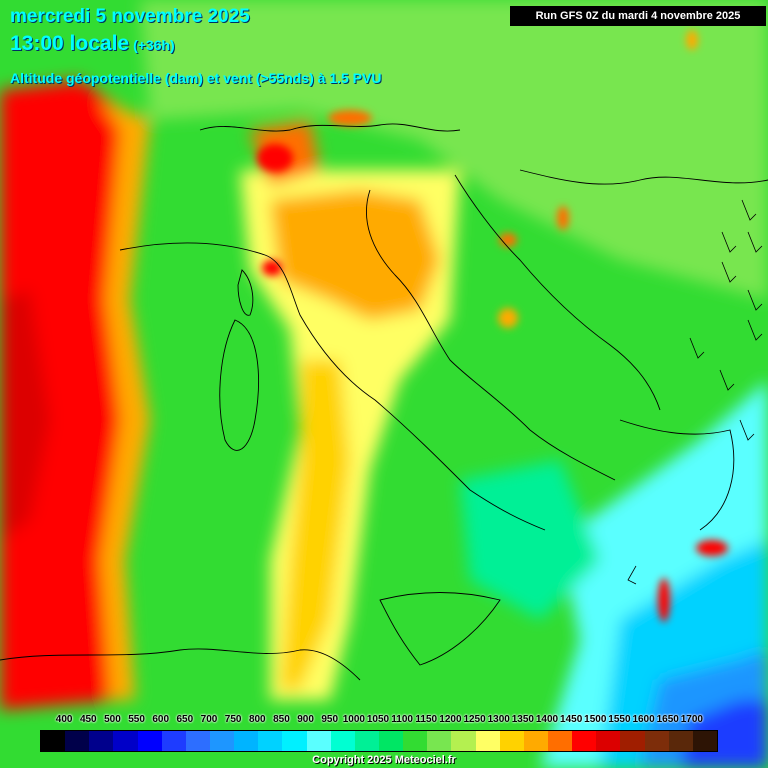  What do you see at coordinates (88, 719) in the screenshot?
I see `legend-label: 450` at bounding box center [88, 719].